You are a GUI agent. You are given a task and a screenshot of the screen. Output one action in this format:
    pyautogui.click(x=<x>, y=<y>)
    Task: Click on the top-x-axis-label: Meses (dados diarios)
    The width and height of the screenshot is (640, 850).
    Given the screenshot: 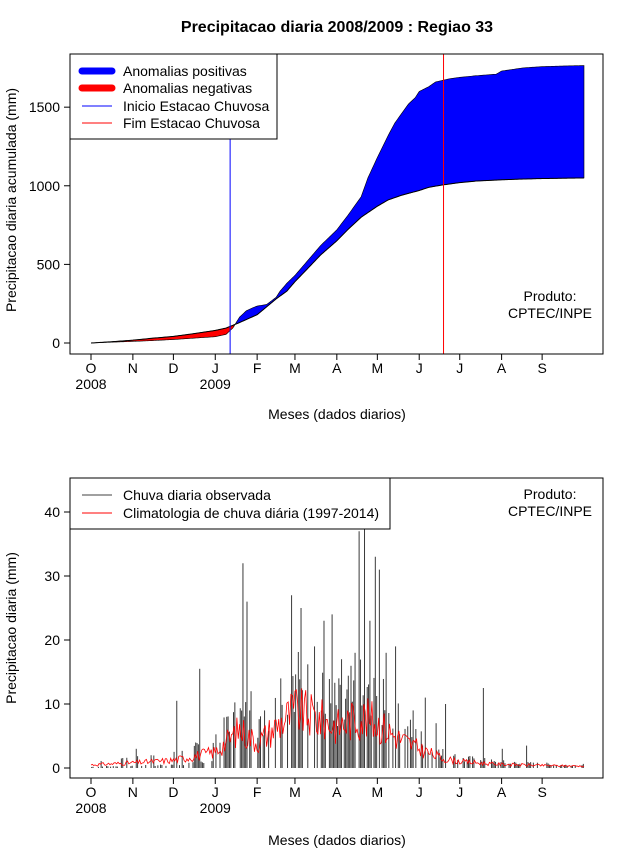 What is the action you would take?
    pyautogui.click(x=337, y=414)
    